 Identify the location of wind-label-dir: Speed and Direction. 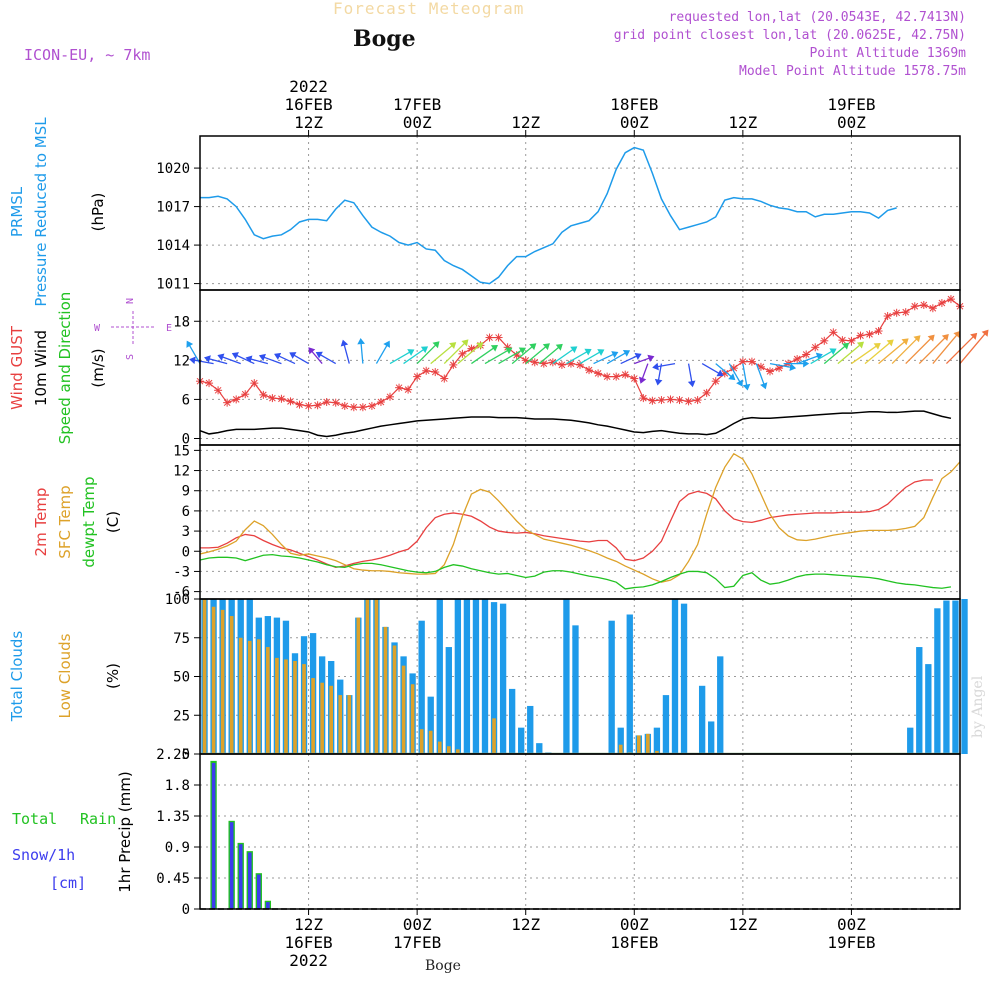
(65, 368).